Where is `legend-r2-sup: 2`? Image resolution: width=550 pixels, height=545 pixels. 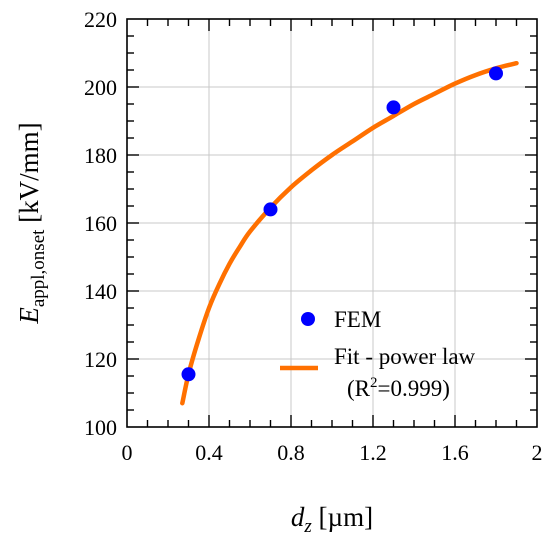
legend-r2-sup: 2 is located at coordinates (374, 383).